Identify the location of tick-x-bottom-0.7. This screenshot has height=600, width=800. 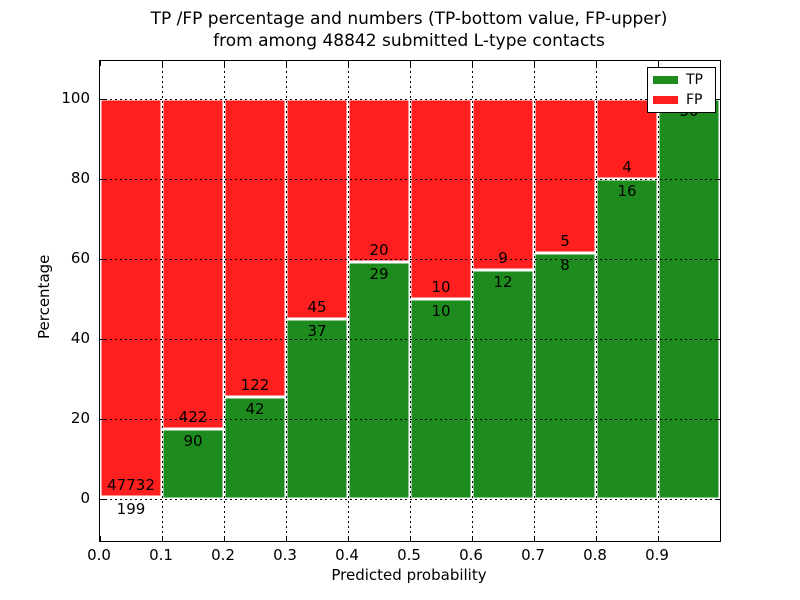
(534, 538).